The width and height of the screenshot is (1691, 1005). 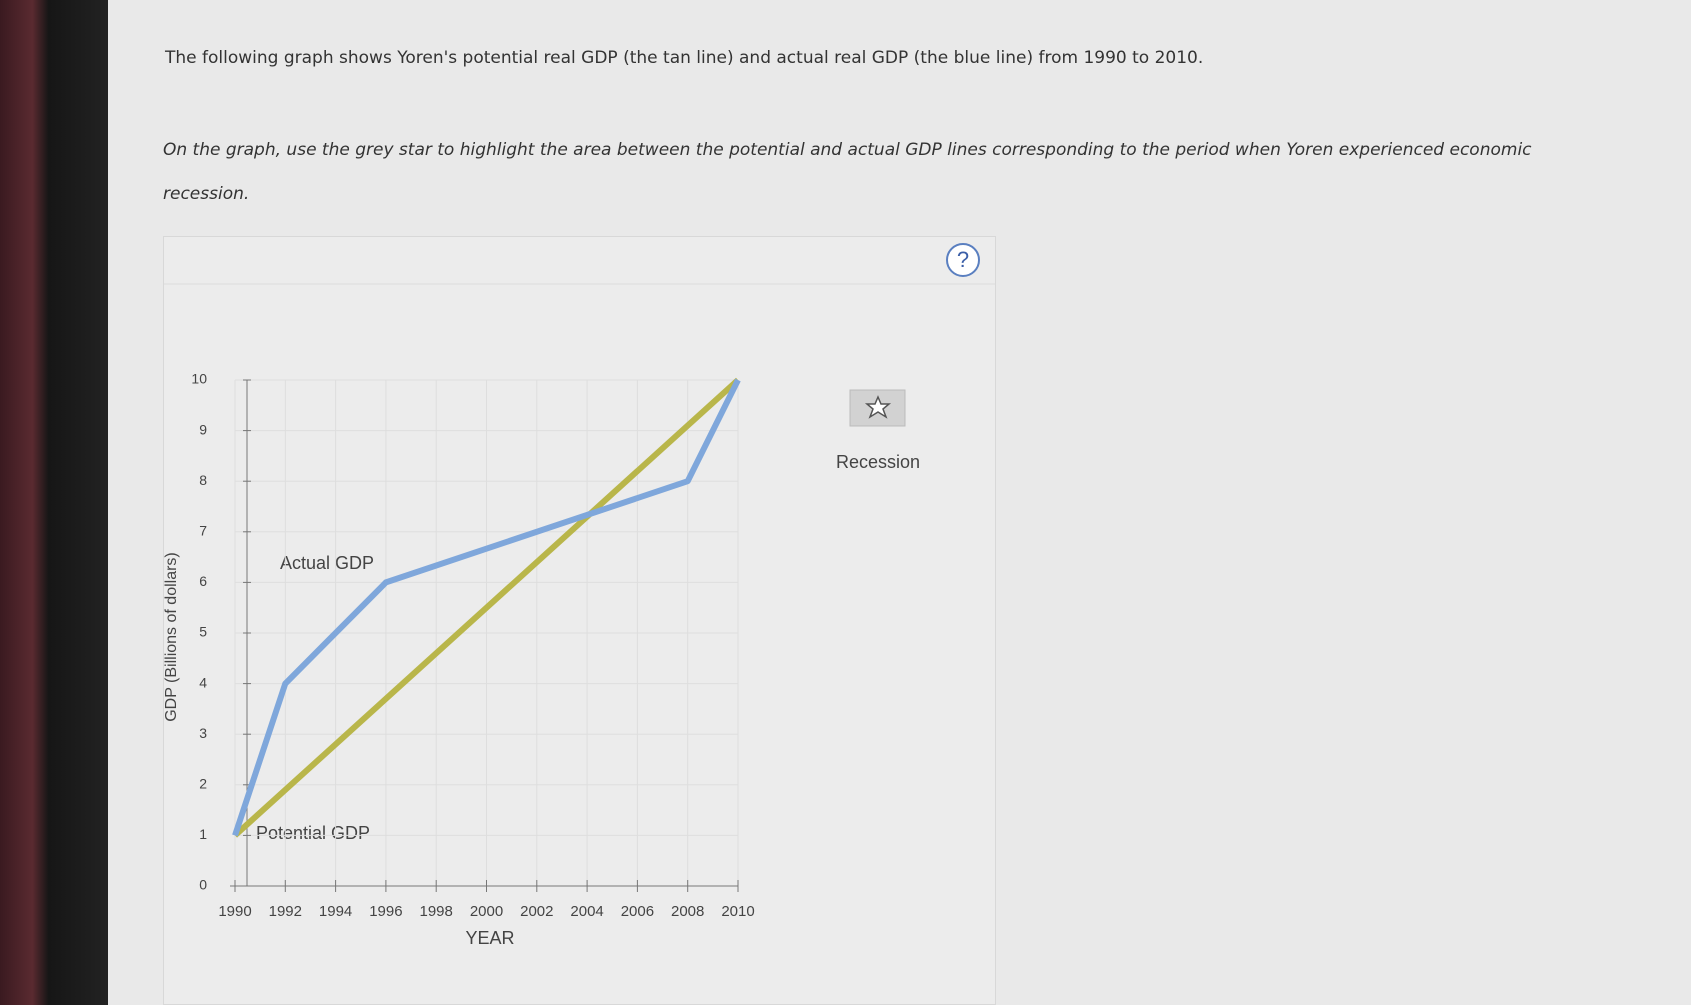 I want to click on x-tick-label: 2008, so click(x=687, y=911).